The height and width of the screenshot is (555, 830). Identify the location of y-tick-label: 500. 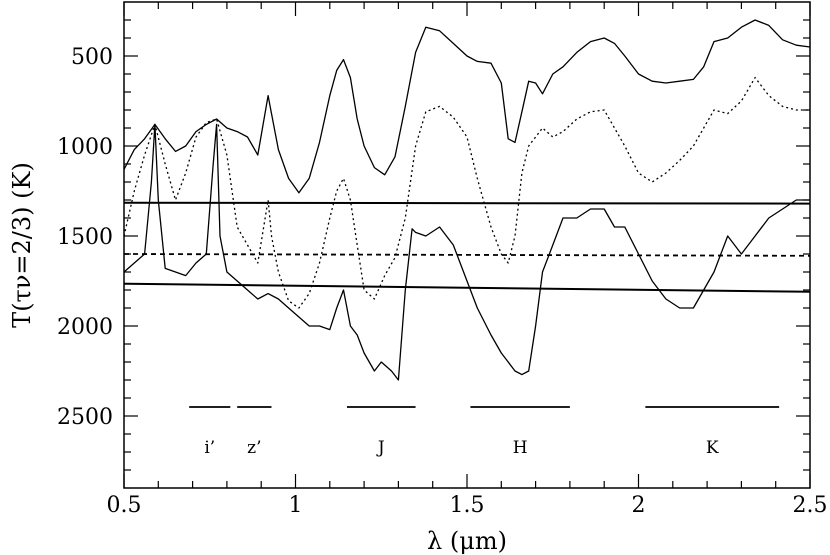
(92, 57).